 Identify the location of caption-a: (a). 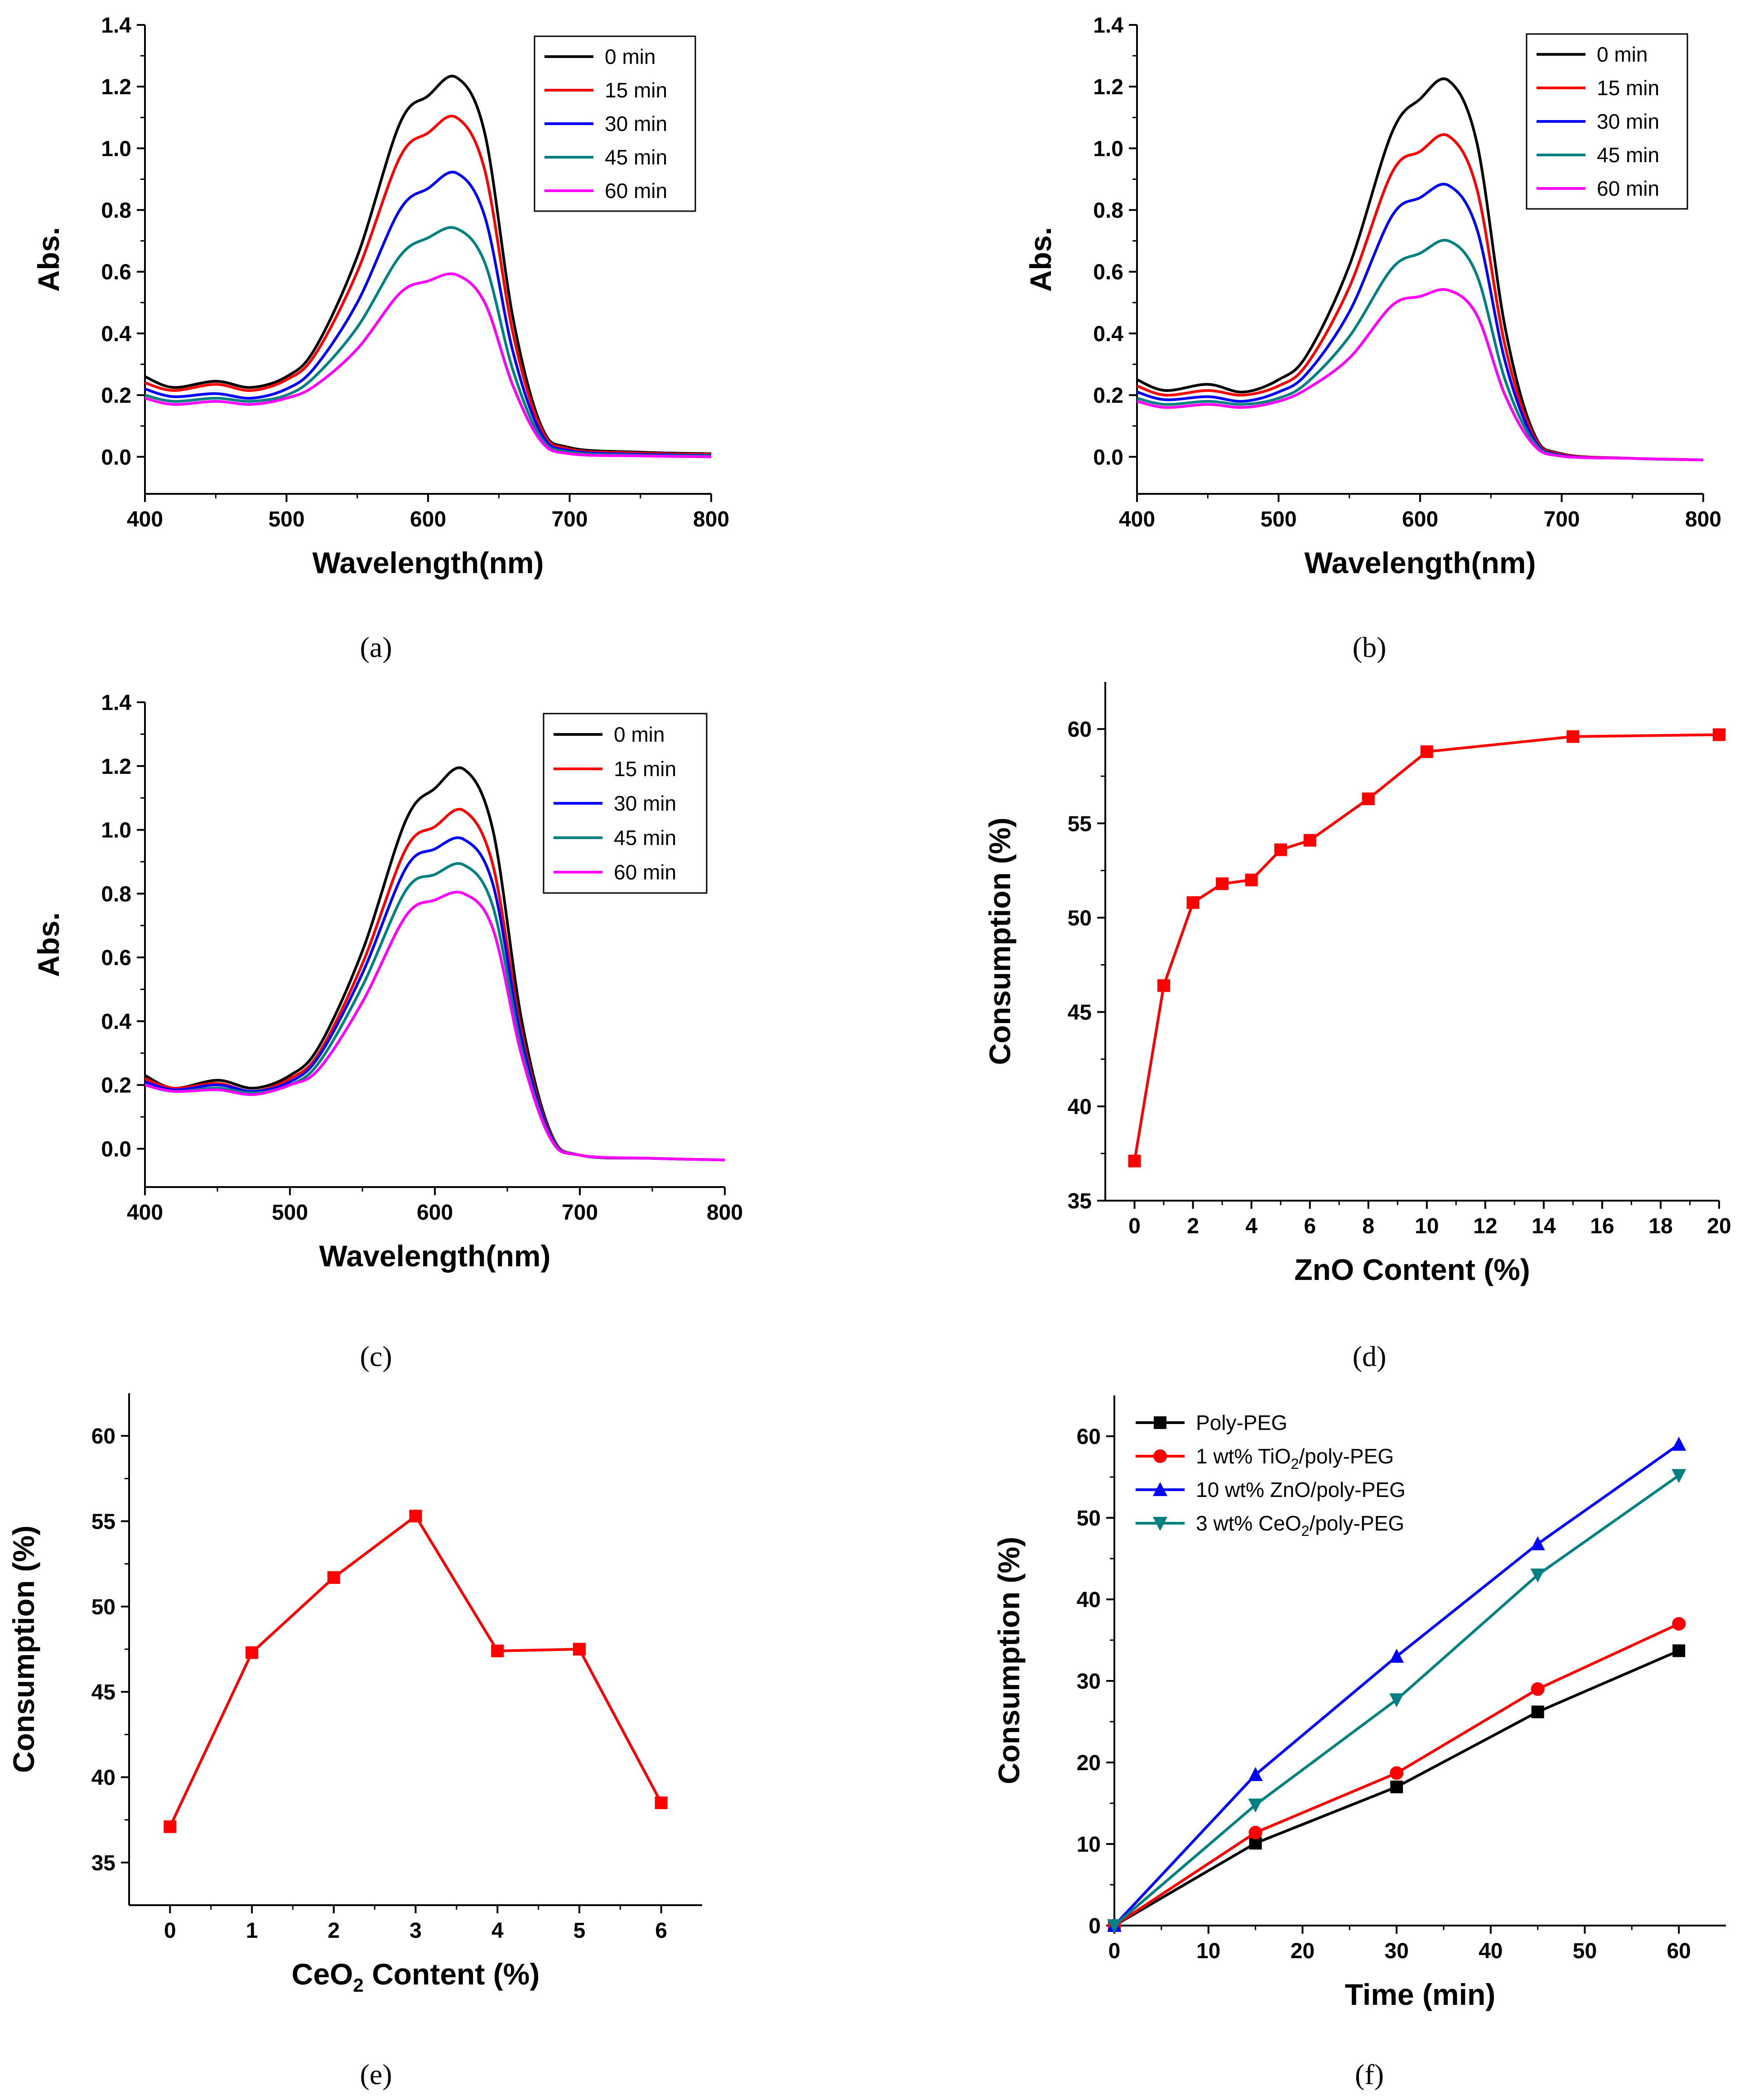
(376, 647).